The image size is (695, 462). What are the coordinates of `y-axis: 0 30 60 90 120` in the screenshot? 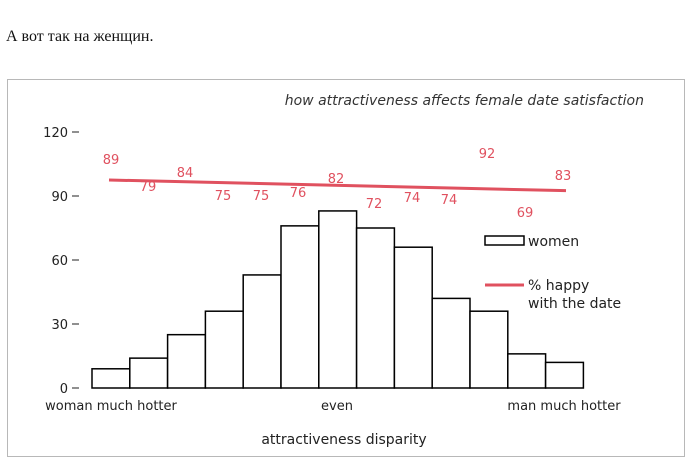 It's located at (61, 261).